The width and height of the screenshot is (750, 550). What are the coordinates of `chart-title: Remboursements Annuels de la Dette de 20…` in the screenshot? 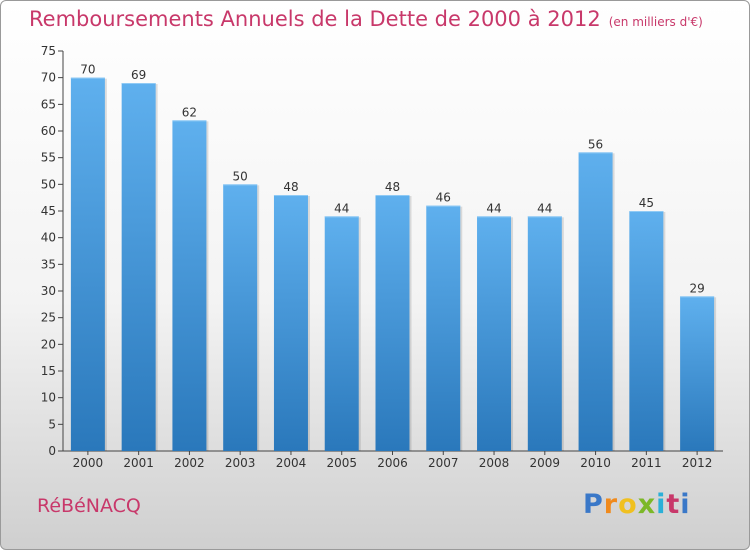 It's located at (366, 19).